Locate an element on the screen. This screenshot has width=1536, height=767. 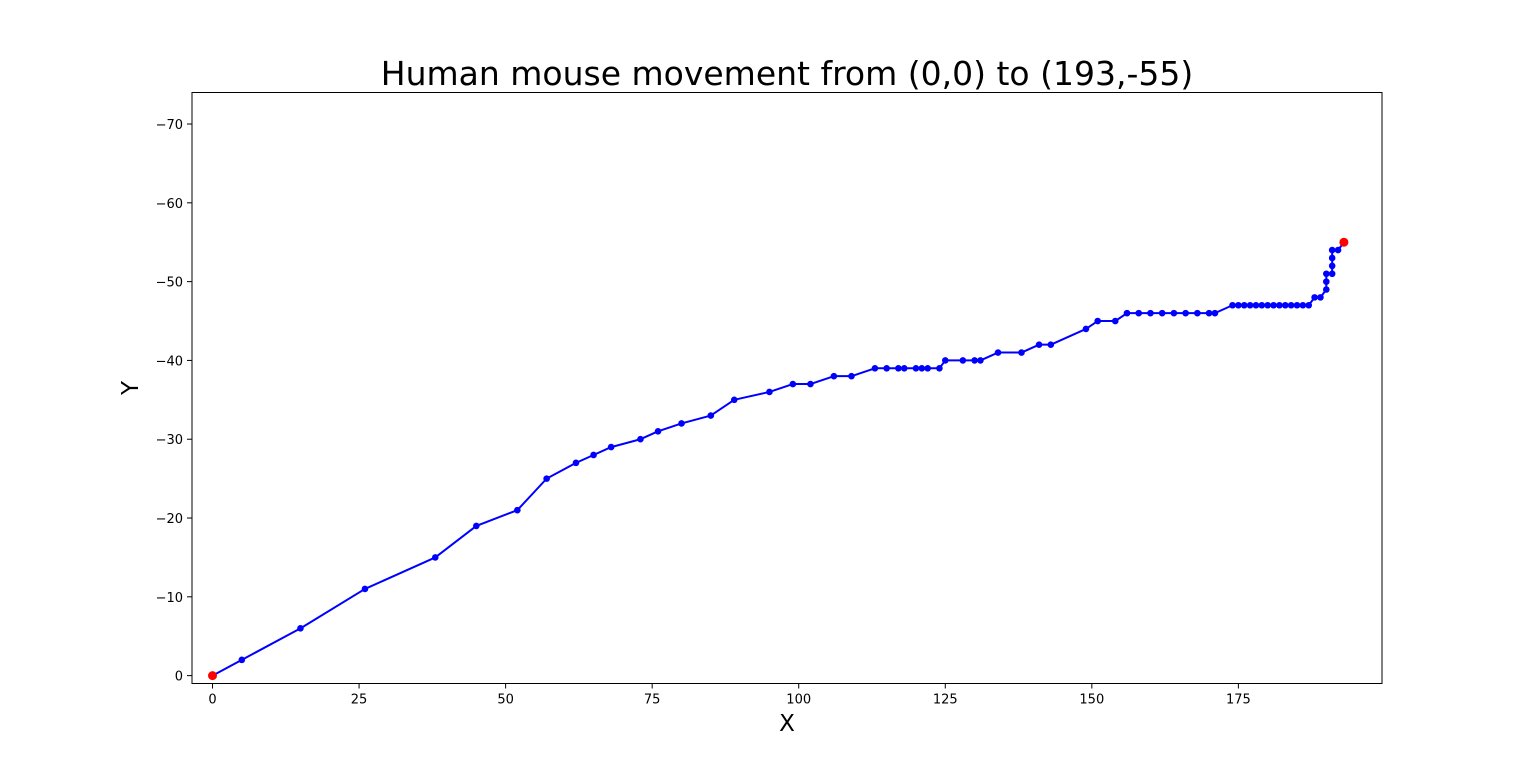
y-axis-label: Y is located at coordinates (131, 388).